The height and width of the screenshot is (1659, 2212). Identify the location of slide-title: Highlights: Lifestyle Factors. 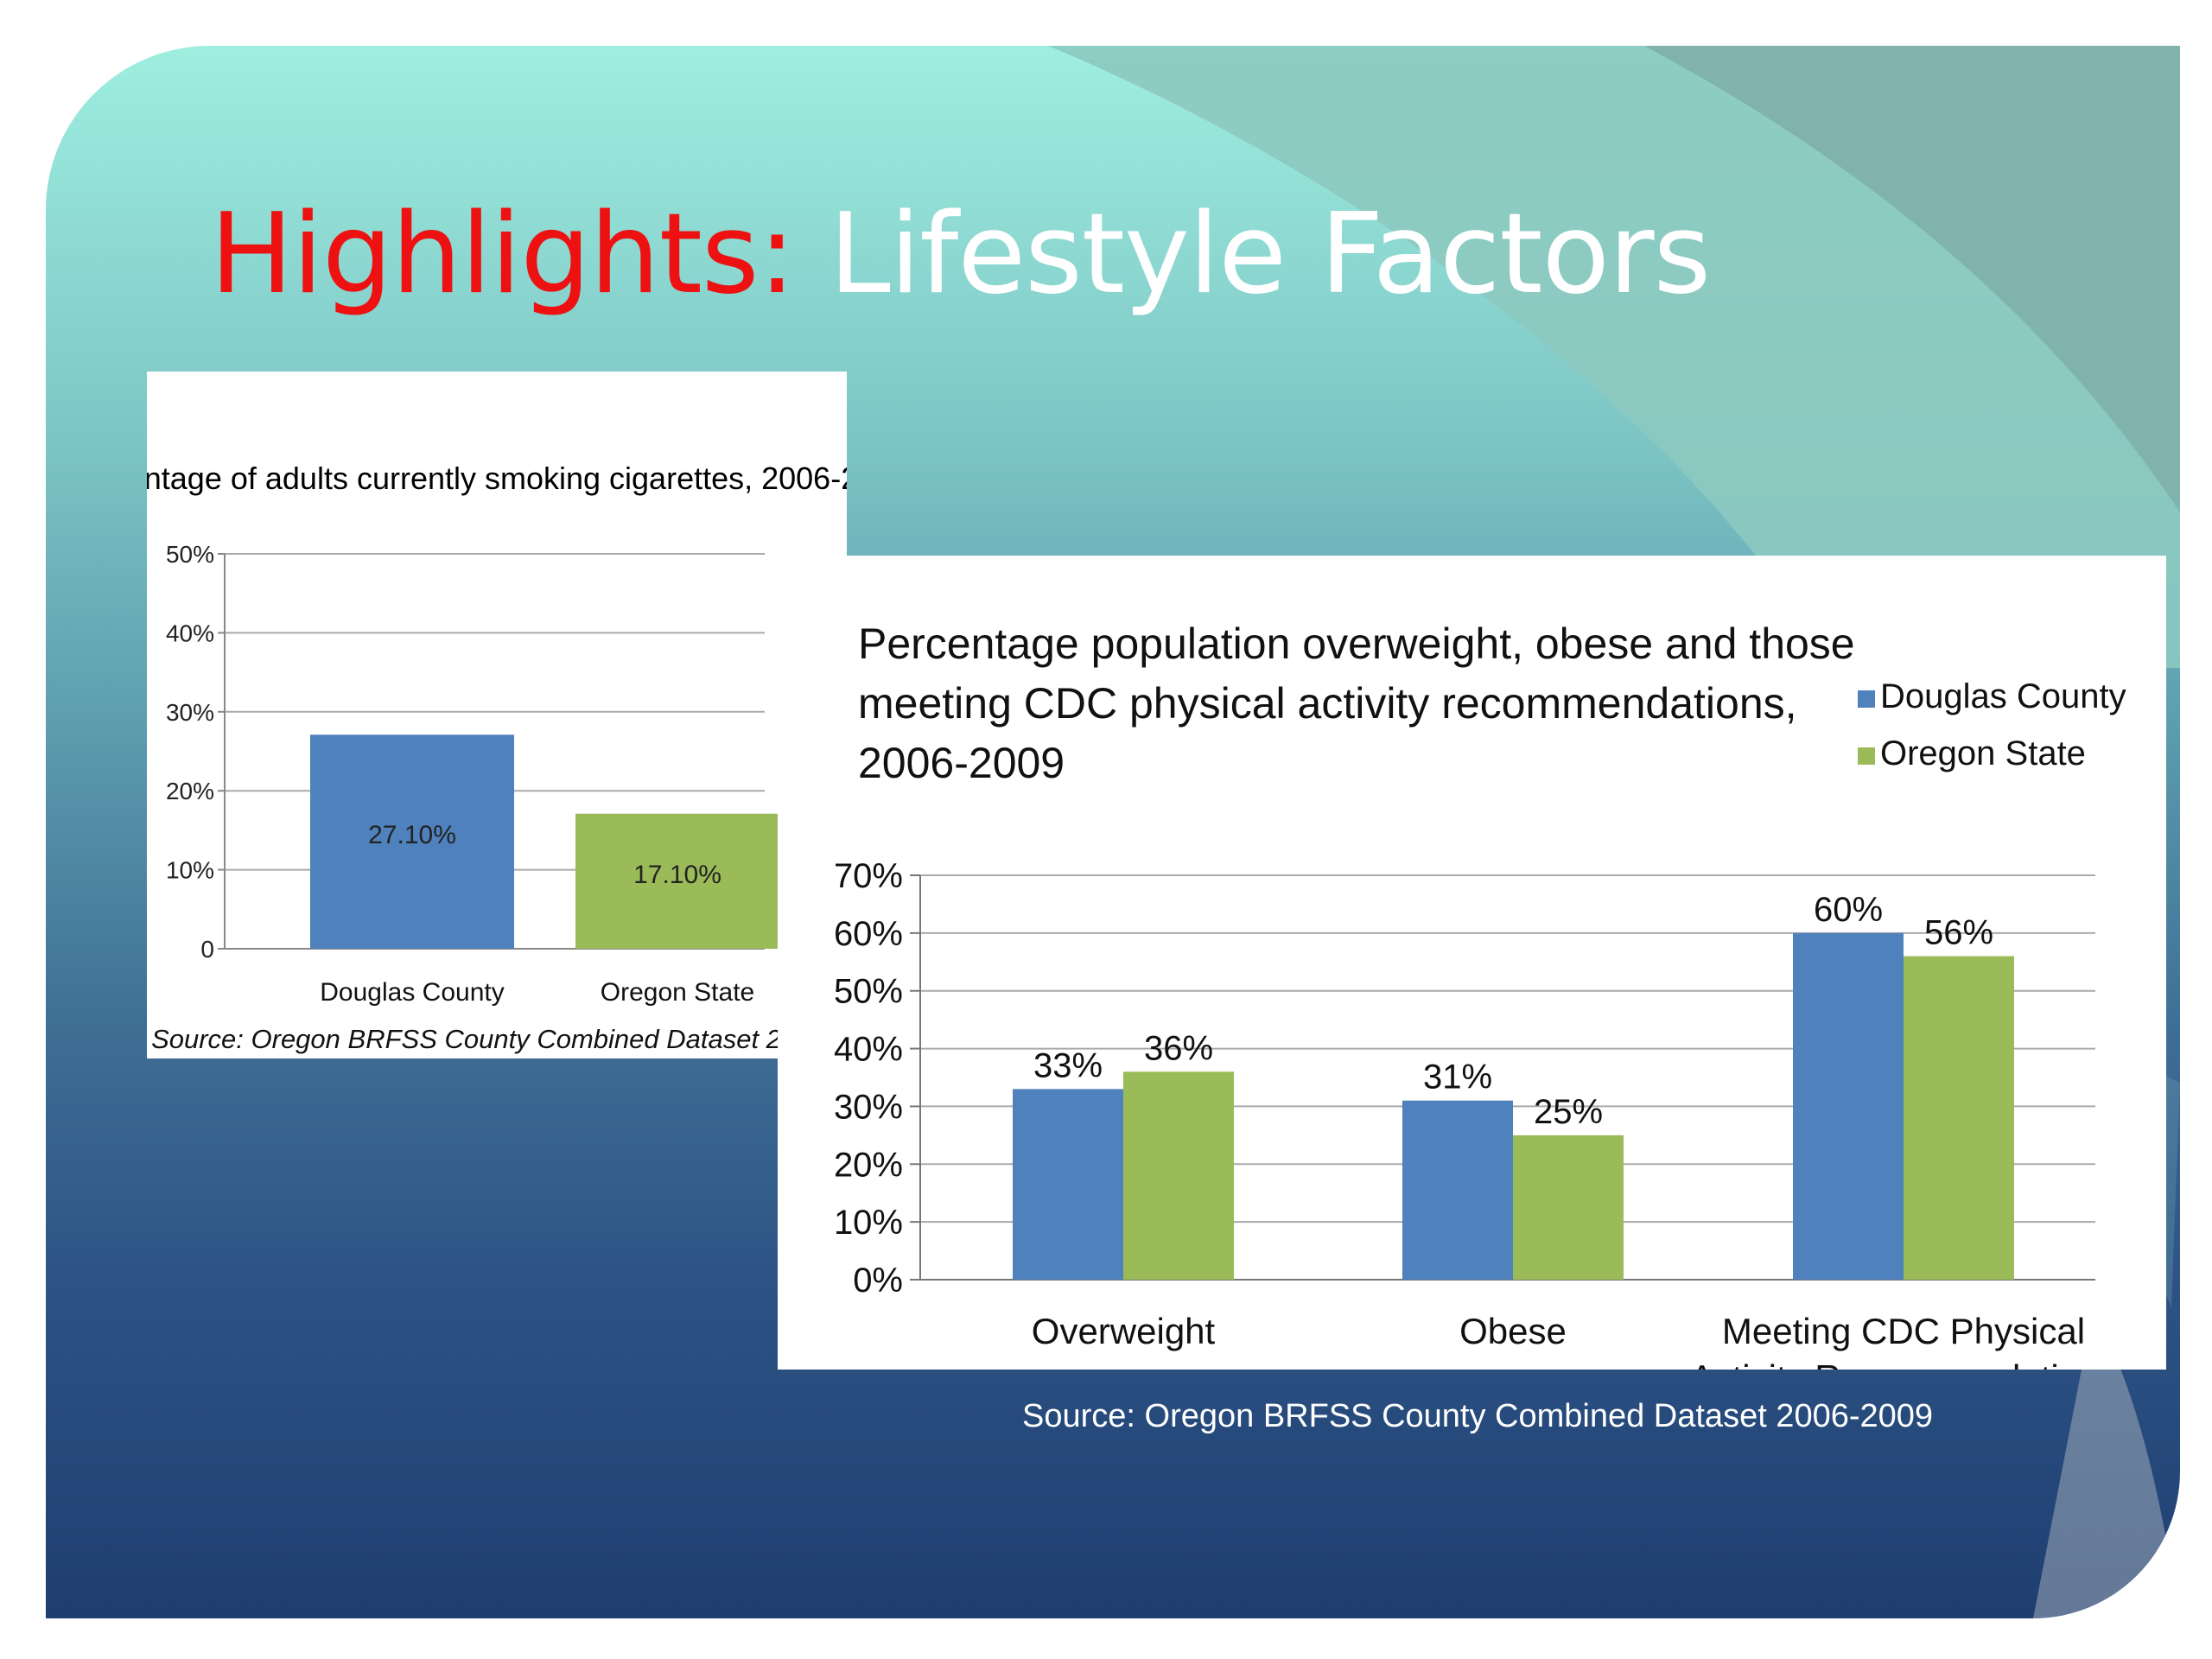
(960, 255).